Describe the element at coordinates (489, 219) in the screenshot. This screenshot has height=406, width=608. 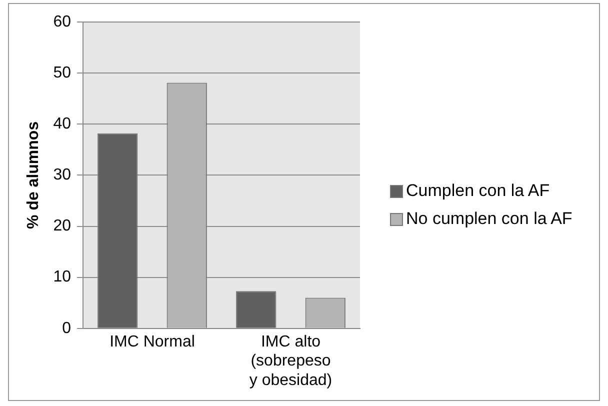
I see `legend-label: No cumplen con la AF` at that location.